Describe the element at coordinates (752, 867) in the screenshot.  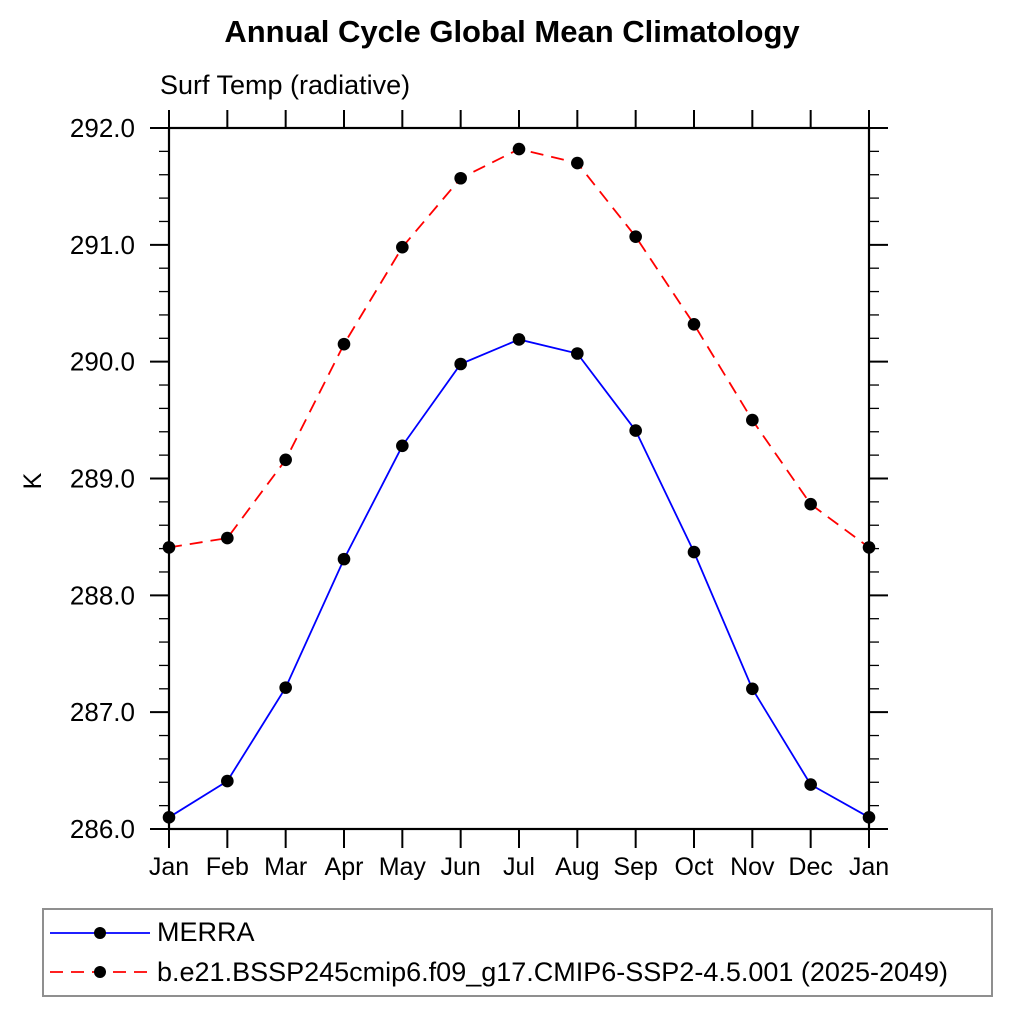
I see `x-tick-label: Nov` at that location.